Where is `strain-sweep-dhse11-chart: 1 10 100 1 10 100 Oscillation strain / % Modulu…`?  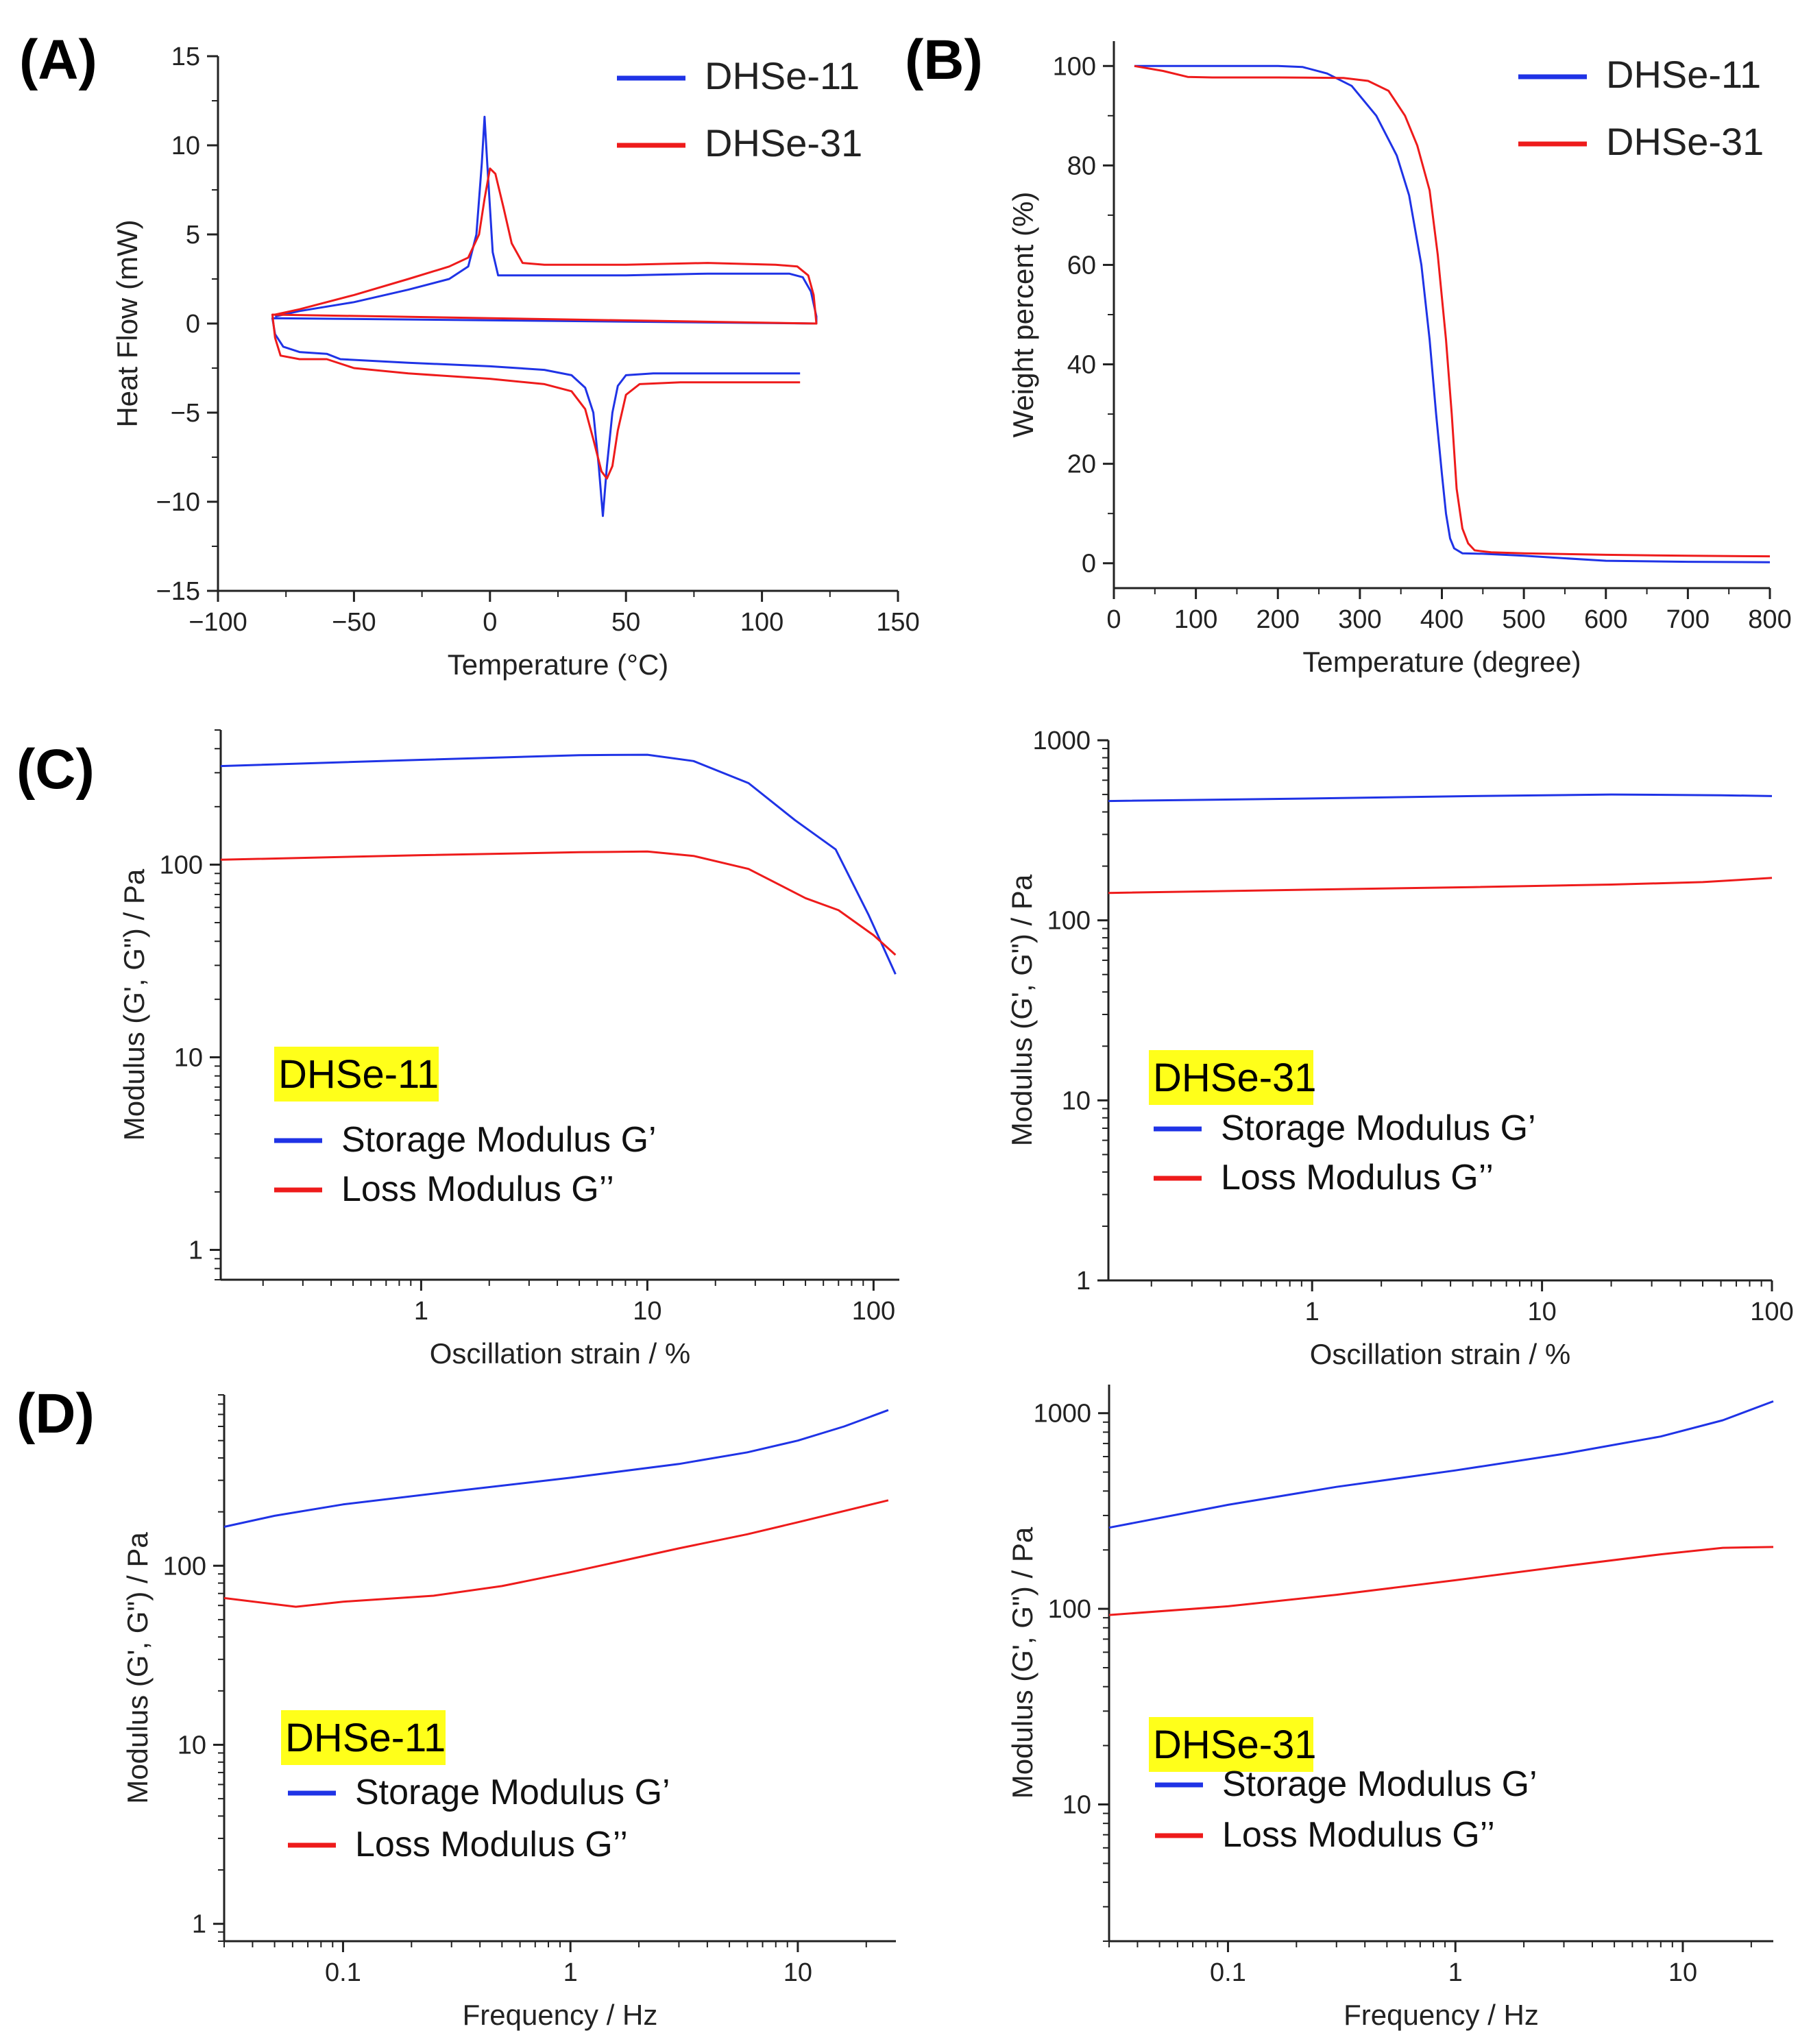
strain-sweep-dhse11-chart: 1 10 100 1 10 100 Oscillation strain / % Modulu… is located at coordinates (508, 1049).